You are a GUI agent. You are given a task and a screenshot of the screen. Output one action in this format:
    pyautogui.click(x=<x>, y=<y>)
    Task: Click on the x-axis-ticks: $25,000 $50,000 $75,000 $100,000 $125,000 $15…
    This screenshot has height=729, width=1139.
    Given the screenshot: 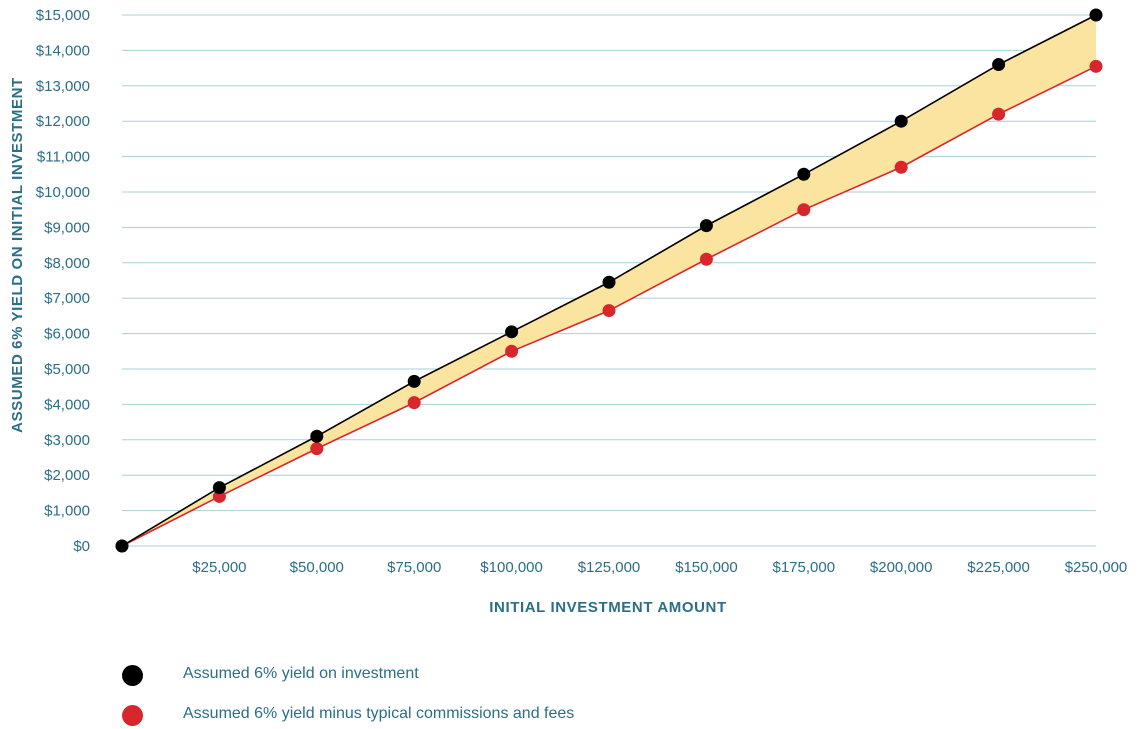 What is the action you would take?
    pyautogui.click(x=659, y=567)
    